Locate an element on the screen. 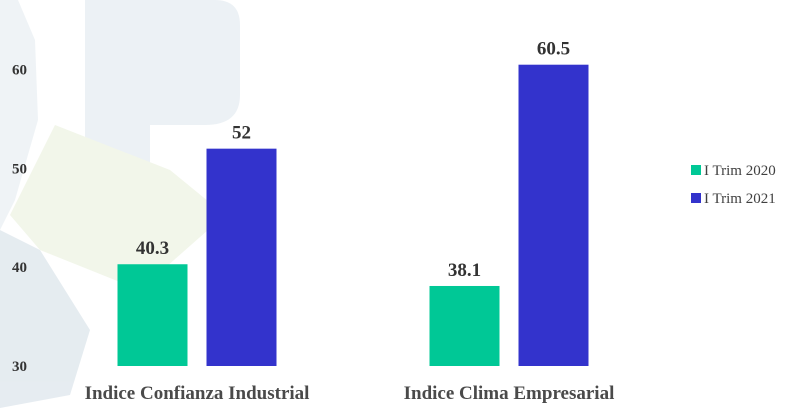 The height and width of the screenshot is (408, 802). legend: I Trim 2020 I Trim 2021 is located at coordinates (733, 185).